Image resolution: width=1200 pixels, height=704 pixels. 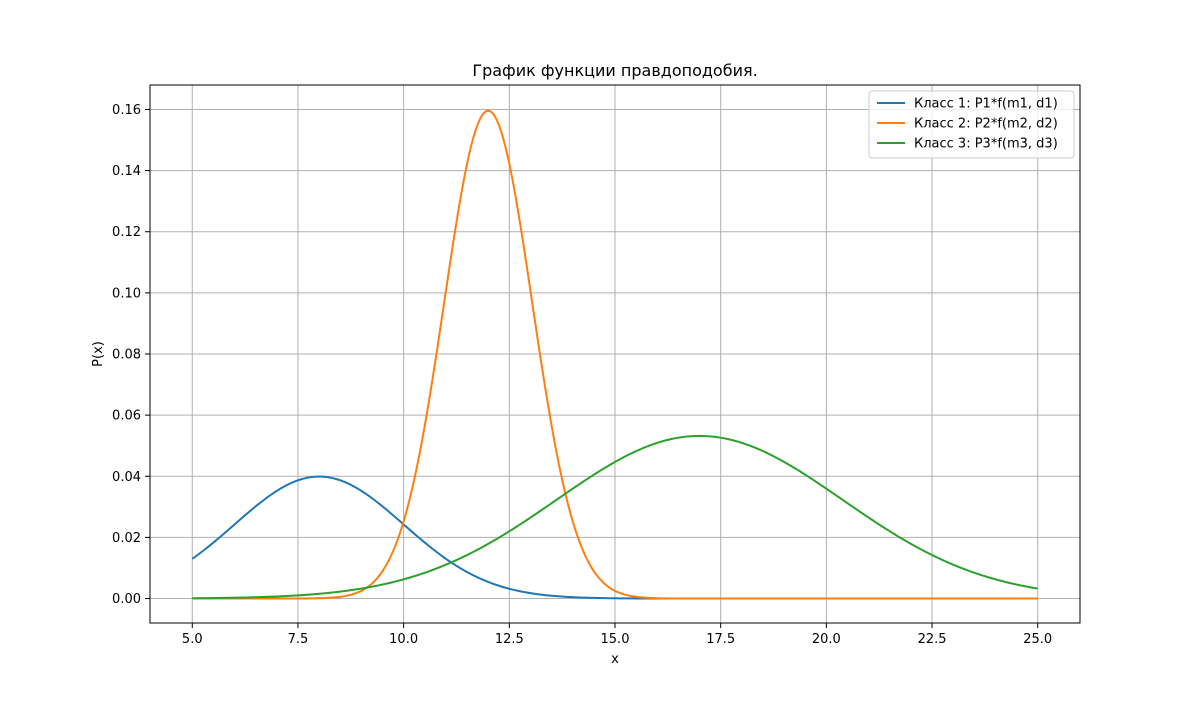 I want to click on y-tick-label: 0.08, so click(x=126, y=355).